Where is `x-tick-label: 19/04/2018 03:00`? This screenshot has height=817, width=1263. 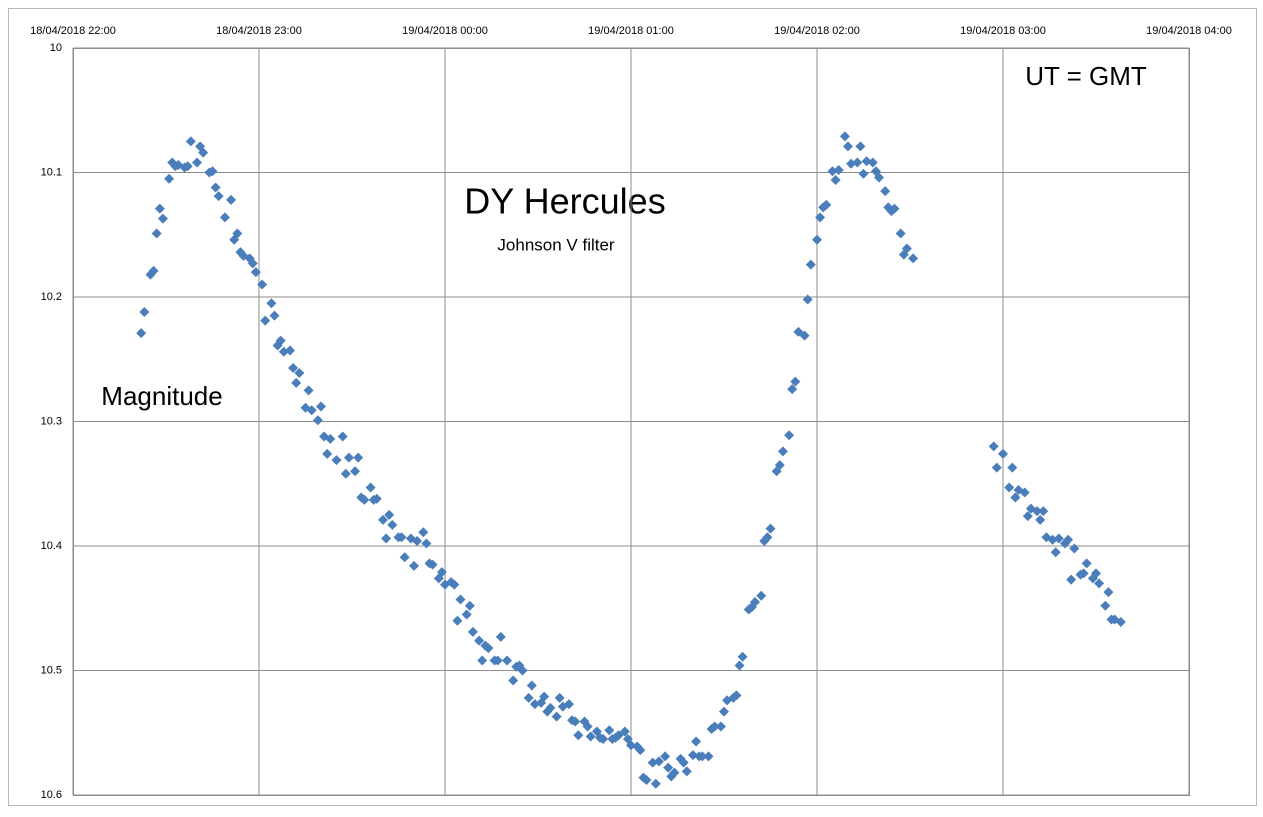 x-tick-label: 19/04/2018 03:00 is located at coordinates (1003, 31).